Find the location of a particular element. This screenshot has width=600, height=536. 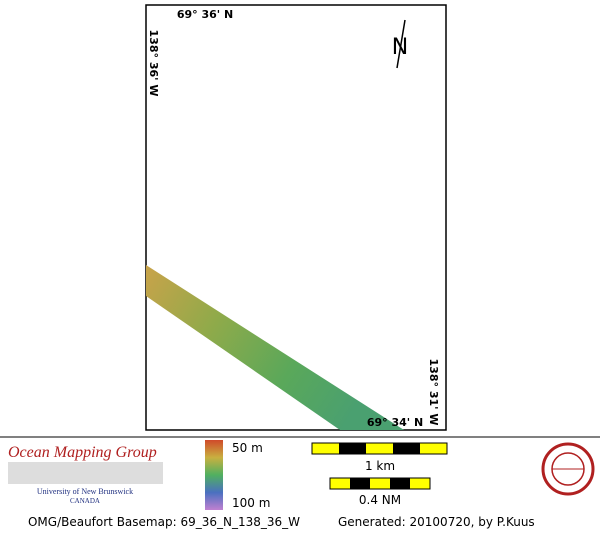

depth-colorbar is located at coordinates (214, 475).